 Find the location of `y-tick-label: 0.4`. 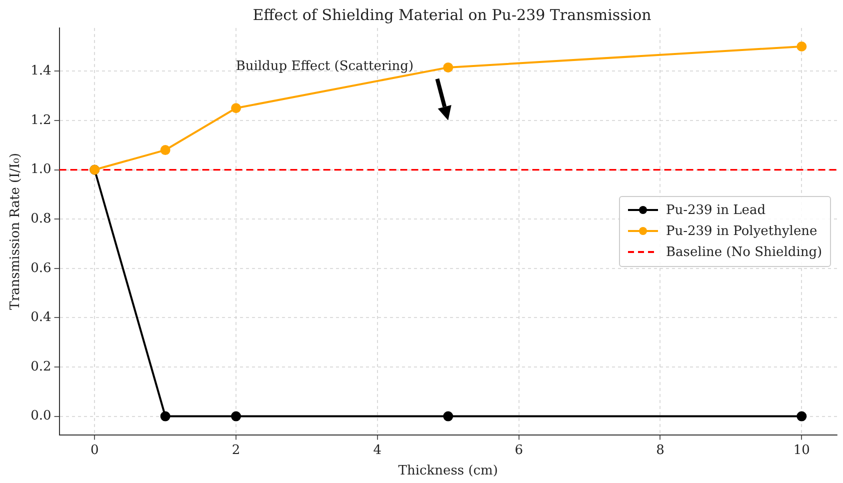

y-tick-label: 0.4 is located at coordinates (41, 318).